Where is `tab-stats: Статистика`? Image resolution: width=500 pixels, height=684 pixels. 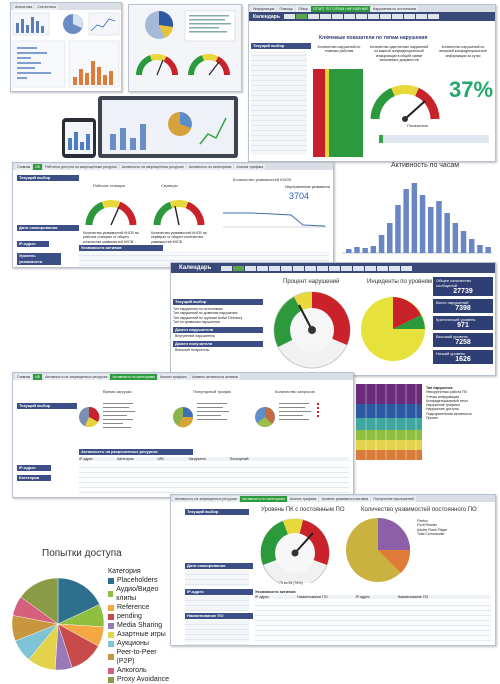
tab-stats: Статистика is located at coordinates (46, 6).